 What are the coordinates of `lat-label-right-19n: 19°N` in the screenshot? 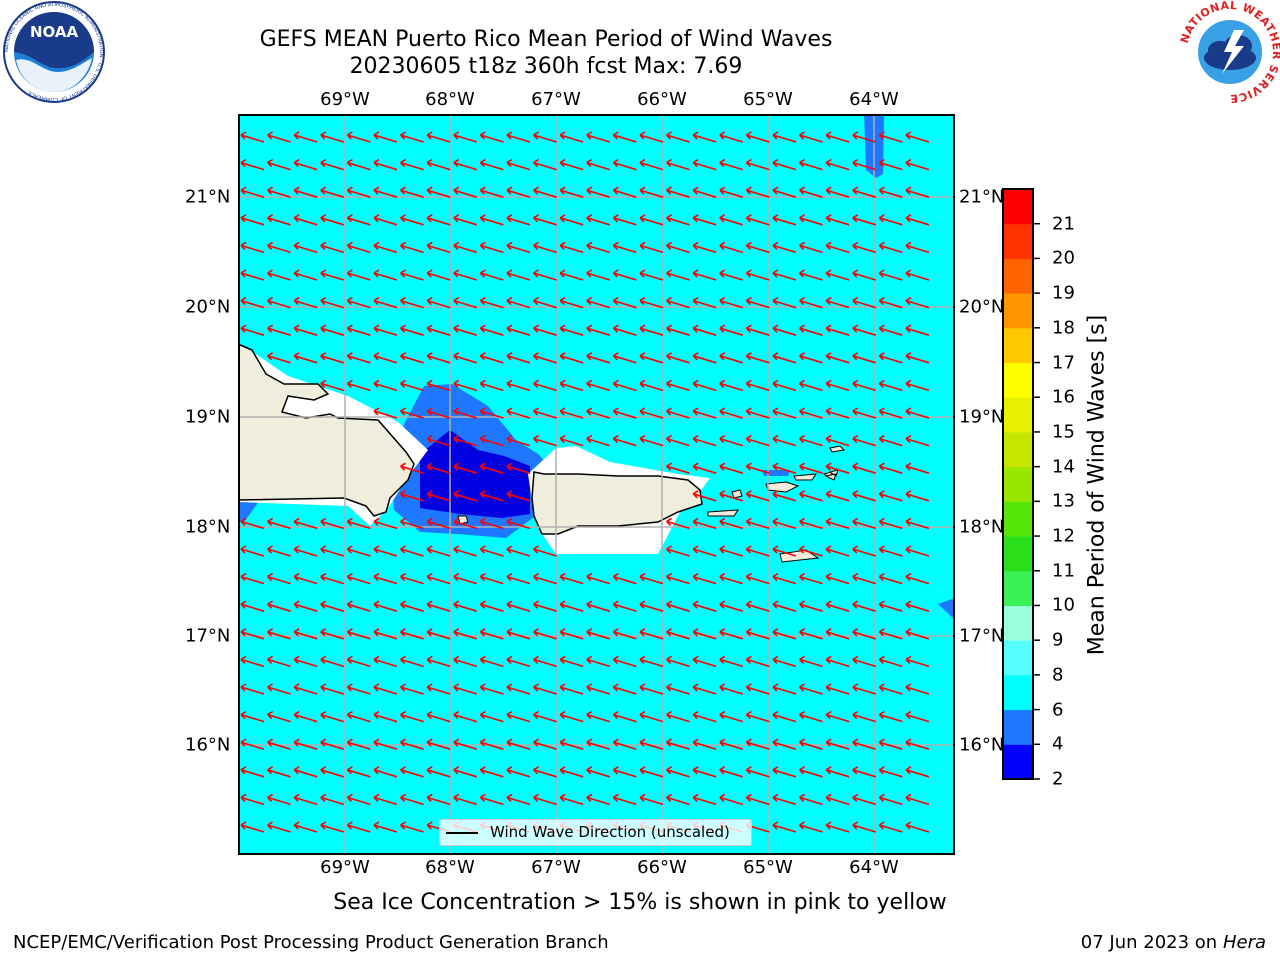 It's located at (982, 417).